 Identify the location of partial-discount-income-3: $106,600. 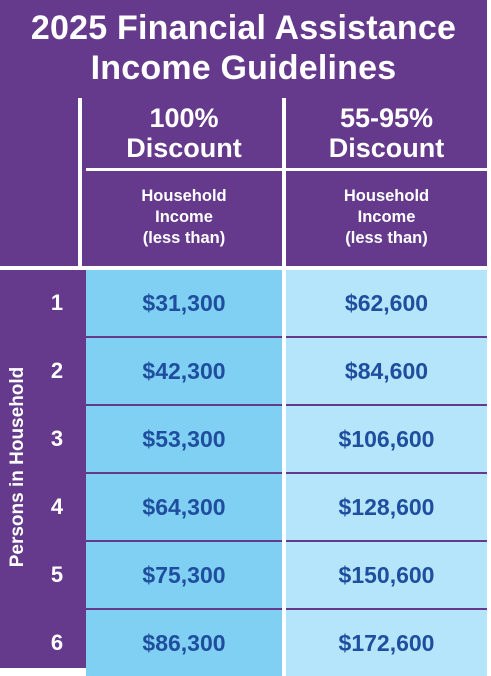
(386, 439).